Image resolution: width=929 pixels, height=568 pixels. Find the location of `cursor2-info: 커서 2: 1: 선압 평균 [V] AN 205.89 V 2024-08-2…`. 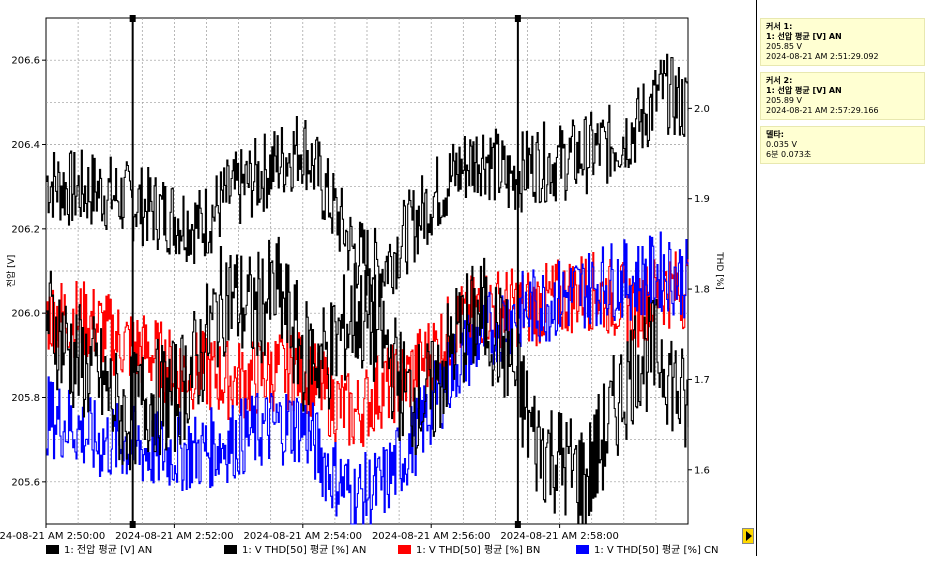

cursor2-info: 커서 2: 1: 선압 평균 [V] AN 205.89 V 2024-08-2… is located at coordinates (842, 96).